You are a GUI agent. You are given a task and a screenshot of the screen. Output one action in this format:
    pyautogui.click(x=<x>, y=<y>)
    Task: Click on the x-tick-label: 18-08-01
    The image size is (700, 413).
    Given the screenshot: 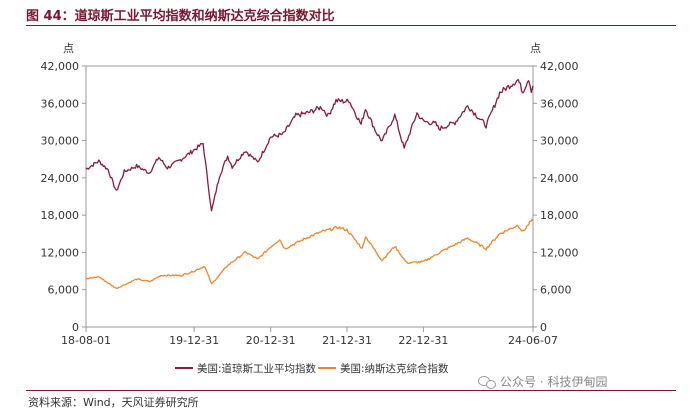 What is the action you would take?
    pyautogui.click(x=86, y=340)
    